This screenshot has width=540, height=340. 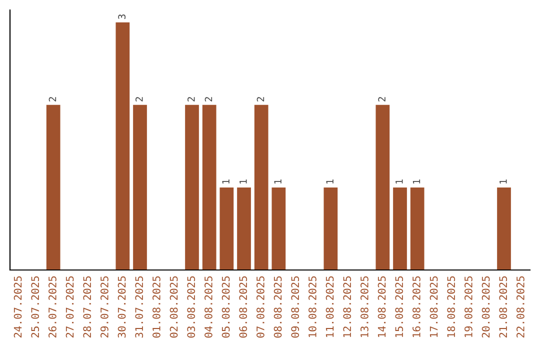 What do you see at coordinates (226, 307) in the screenshot?
I see `x-tick-label: 05.08.2025` at bounding box center [226, 307].